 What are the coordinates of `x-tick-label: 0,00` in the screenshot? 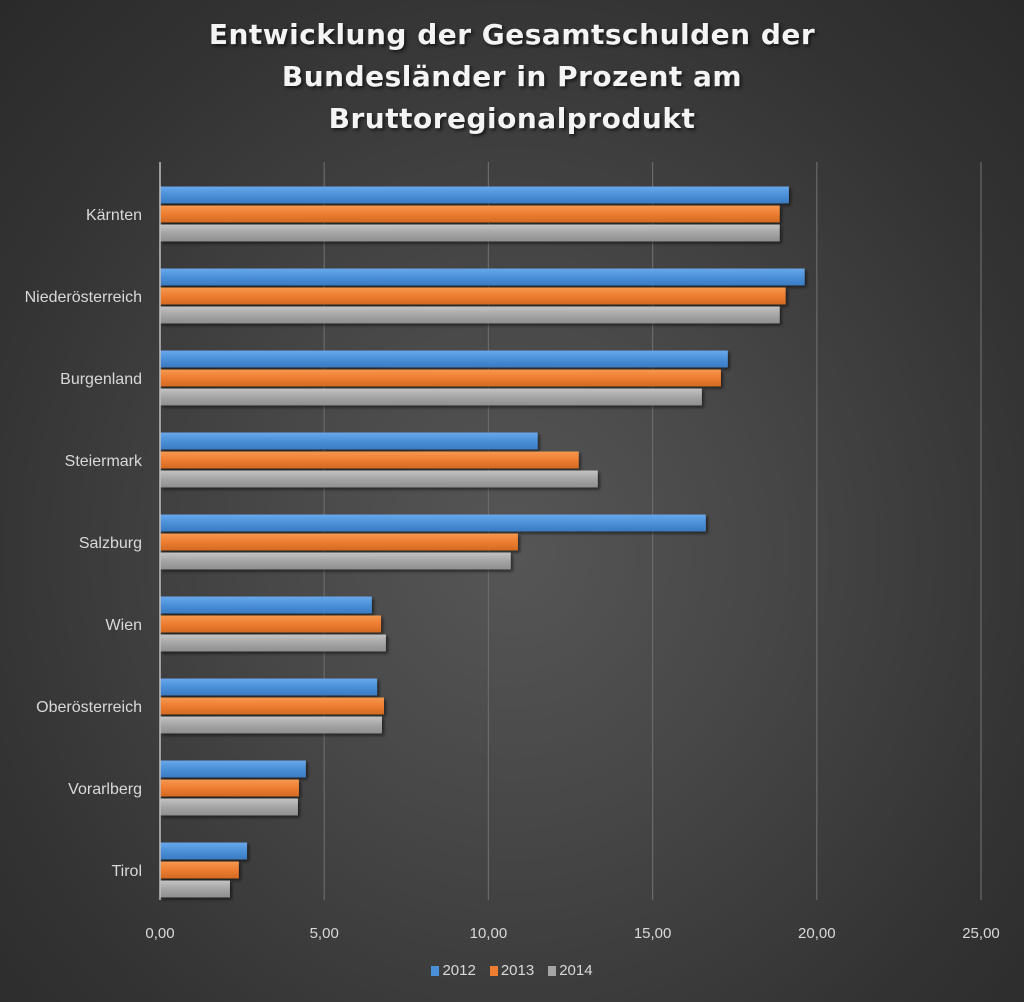 It's located at (159, 933).